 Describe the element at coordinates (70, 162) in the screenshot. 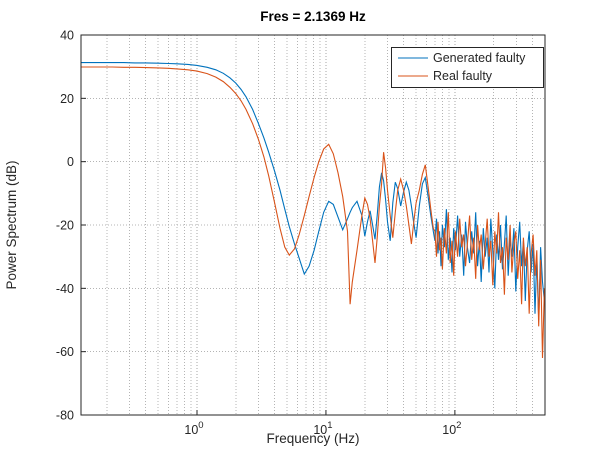

I see `svg-text: 0` at that location.